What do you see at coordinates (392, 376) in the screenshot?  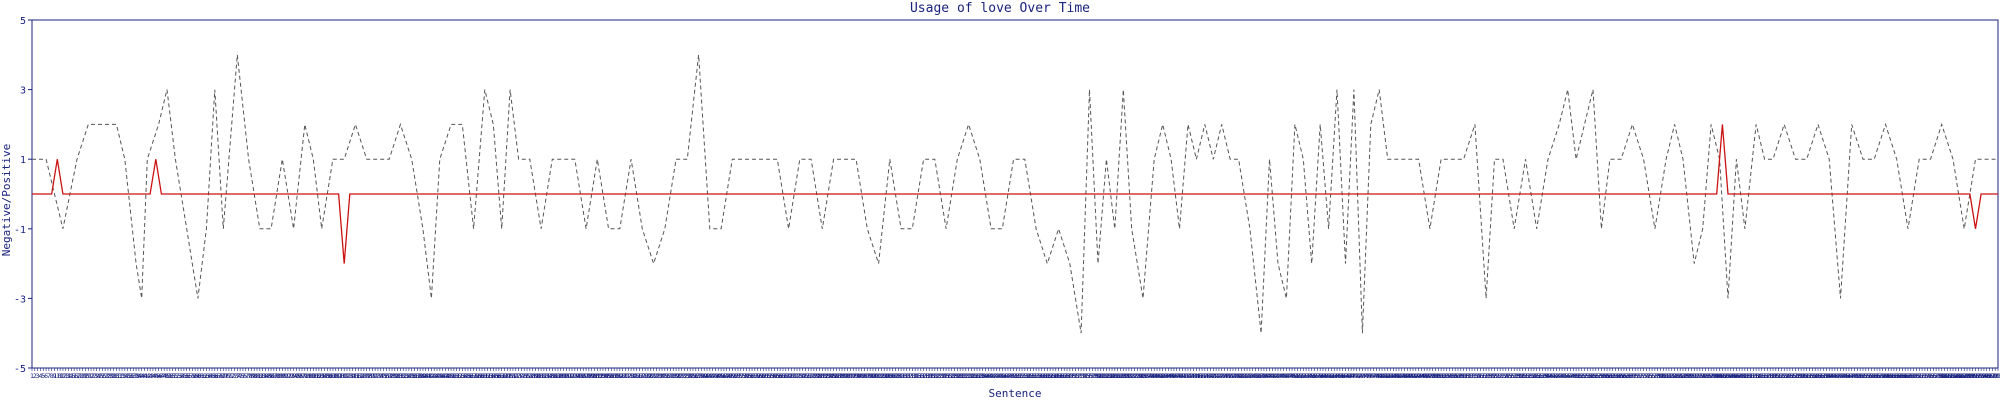 I see `x-tick-label: 129` at bounding box center [392, 376].